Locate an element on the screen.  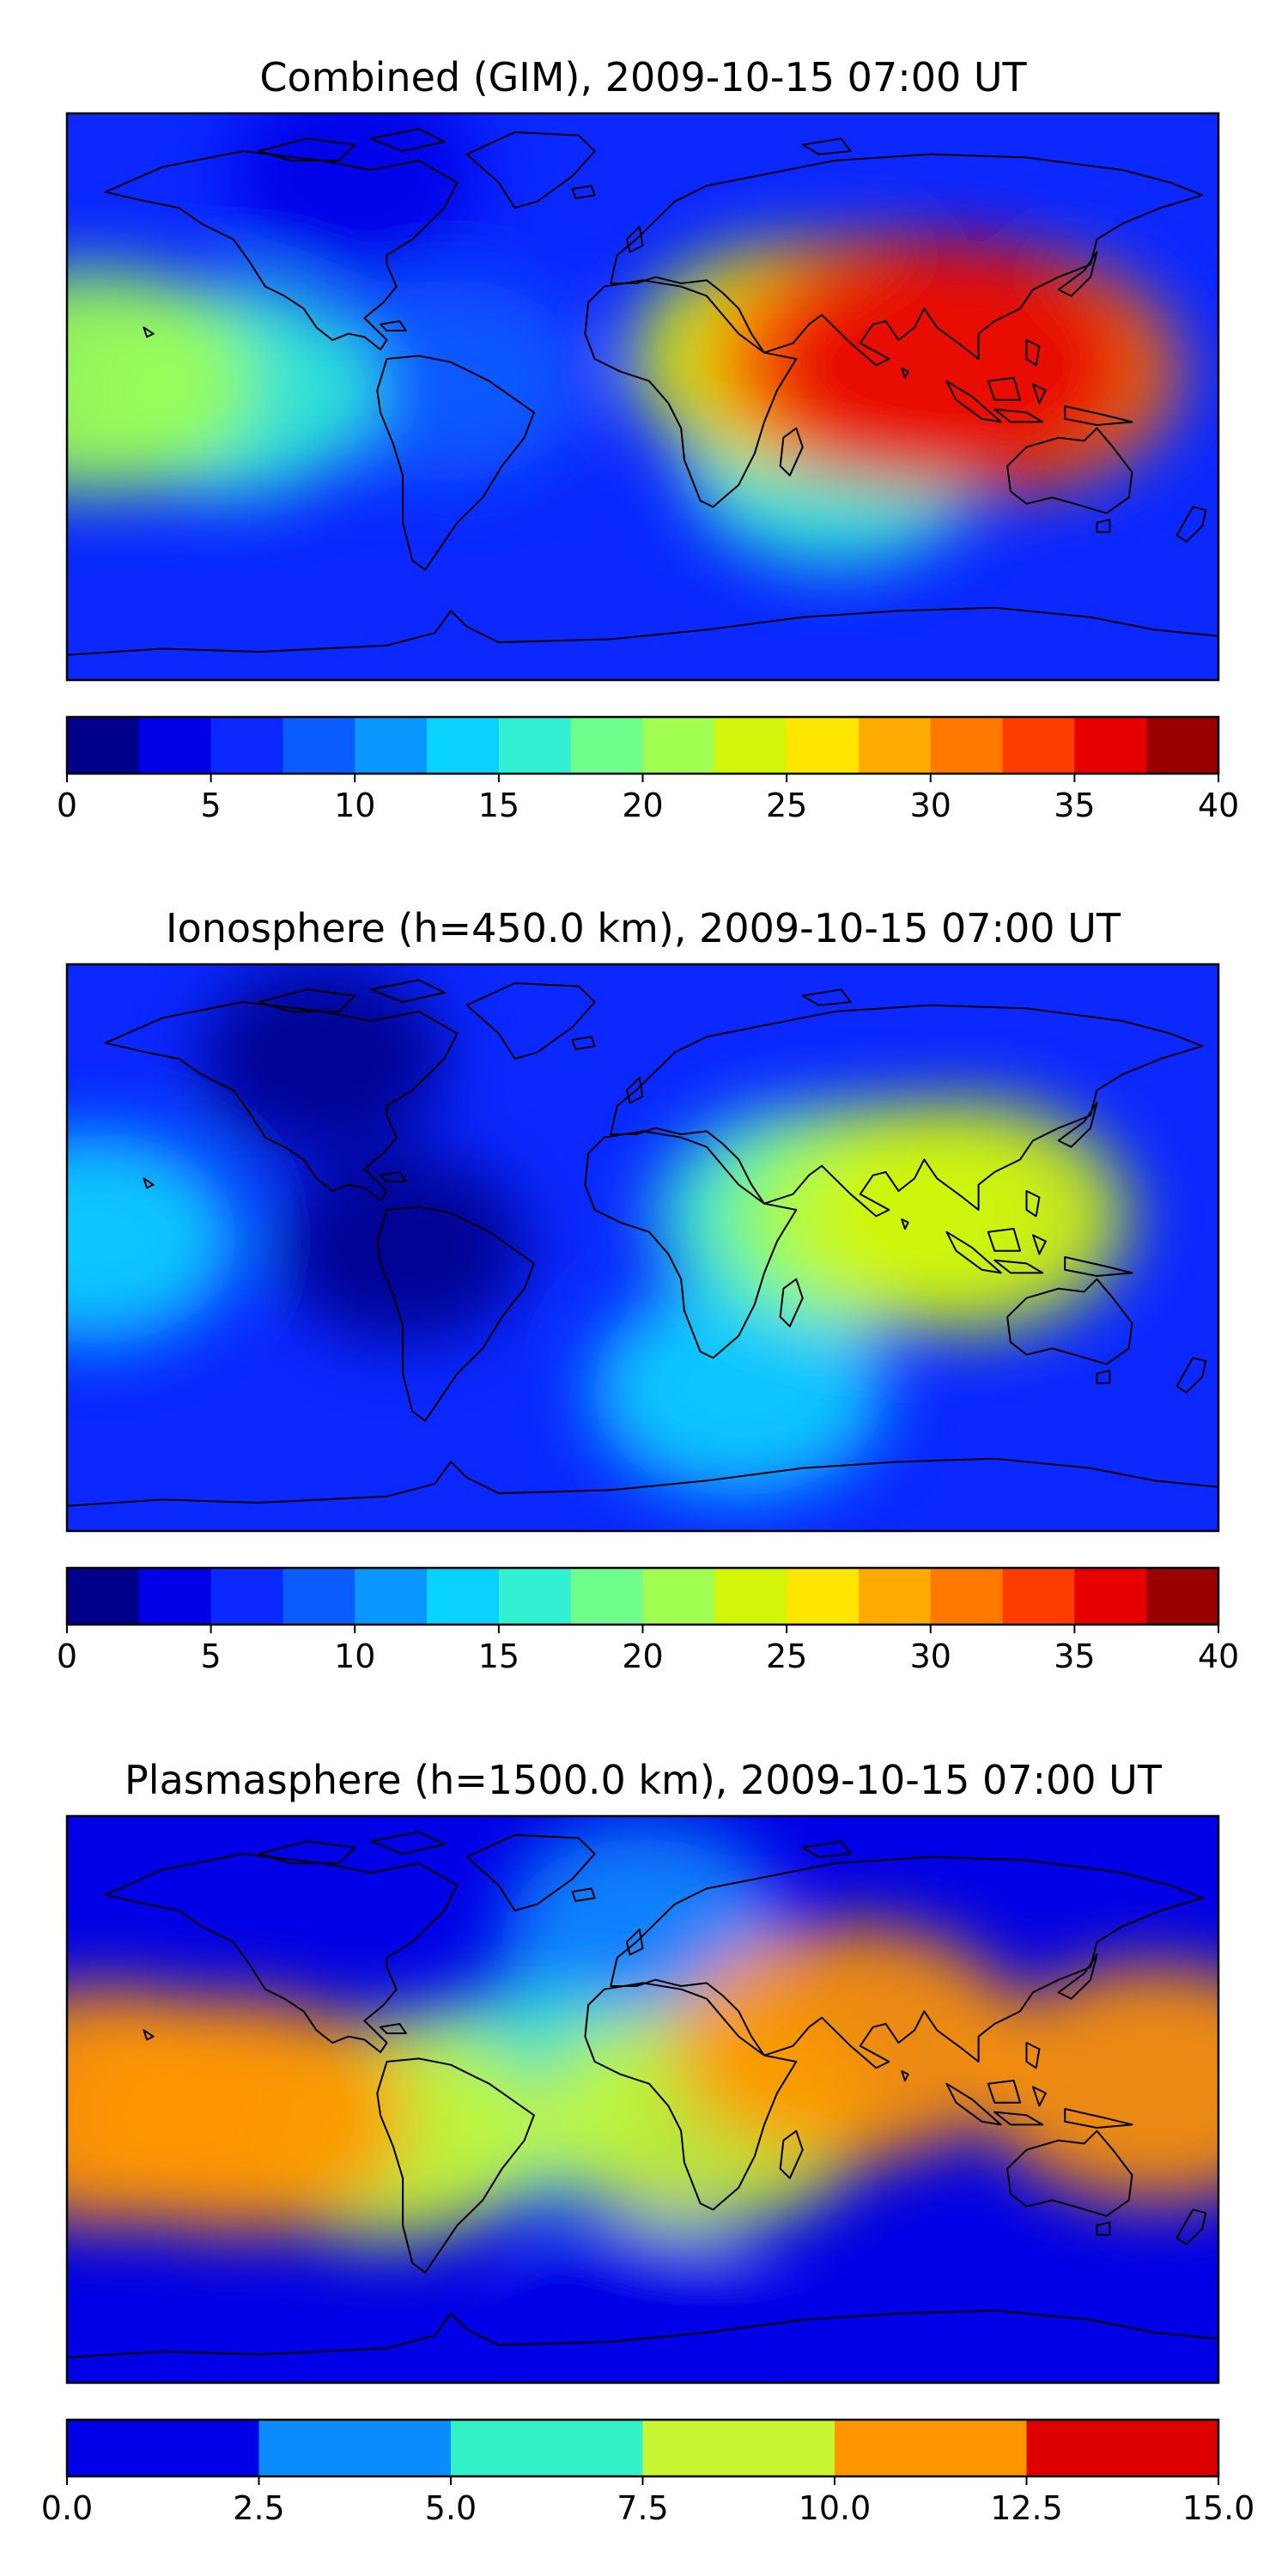
colorbar-tick-label: 5.0 is located at coordinates (451, 2508).